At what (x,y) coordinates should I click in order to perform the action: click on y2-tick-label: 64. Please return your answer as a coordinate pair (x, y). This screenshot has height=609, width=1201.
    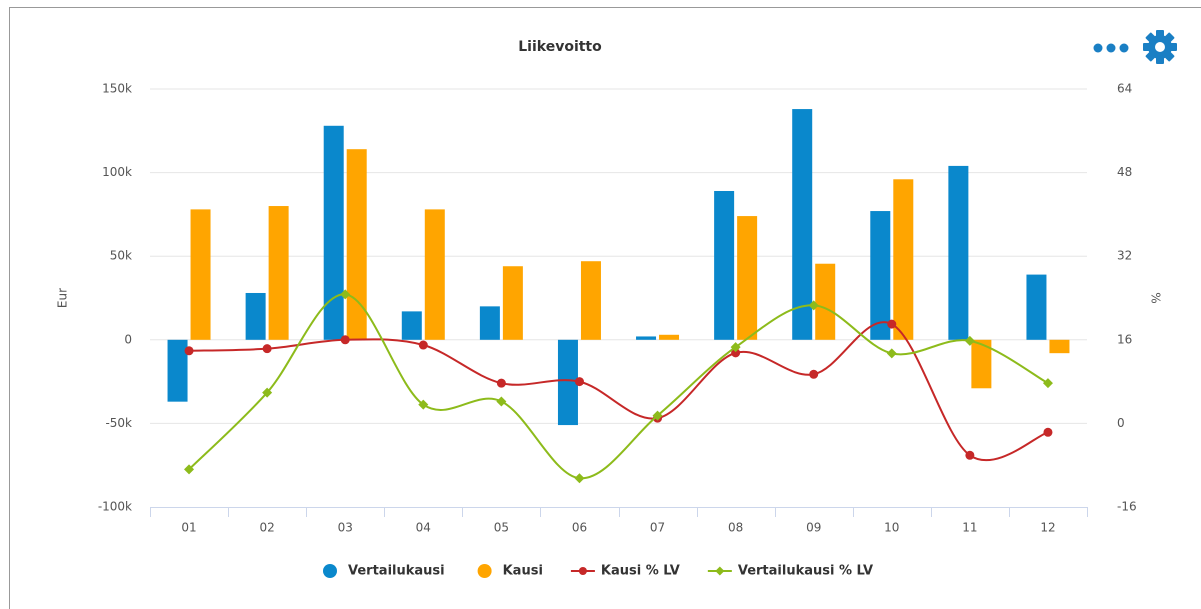
    Looking at the image, I should click on (1124, 89).